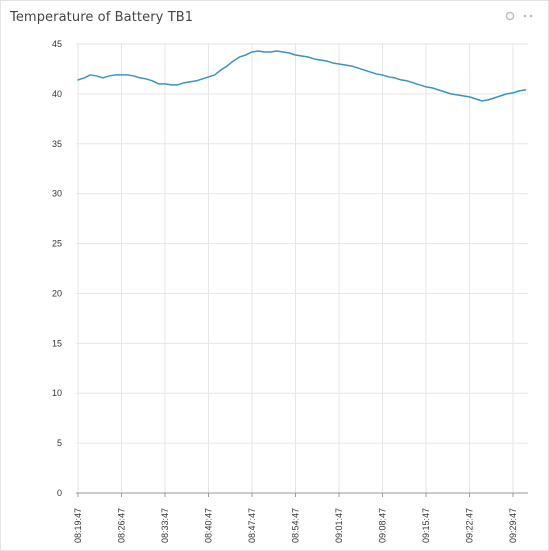  I want to click on x-tick-label: 08:26:47, so click(122, 525).